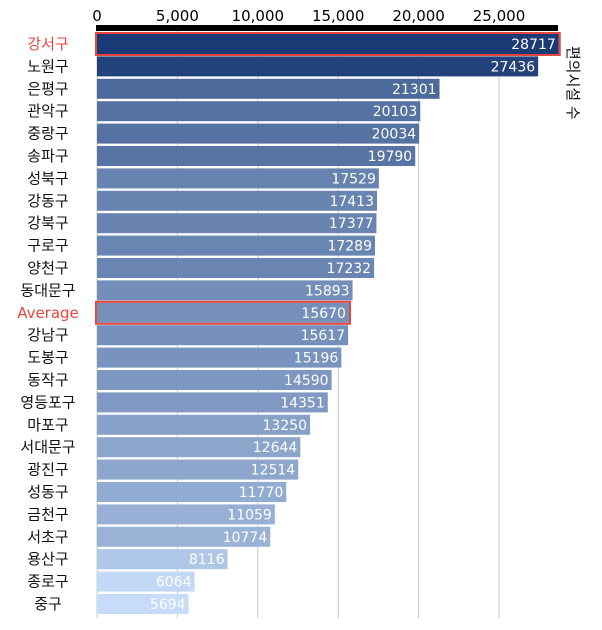 The height and width of the screenshot is (630, 602). Describe the element at coordinates (273, 471) in the screenshot. I see `data-label: 12514` at that location.